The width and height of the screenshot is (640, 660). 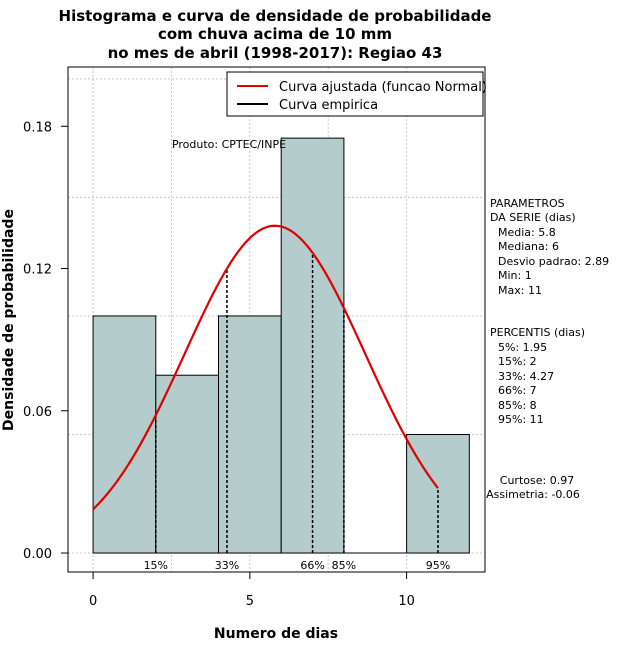 I want to click on percentis-5: 5%: 1.95, so click(x=522, y=347).